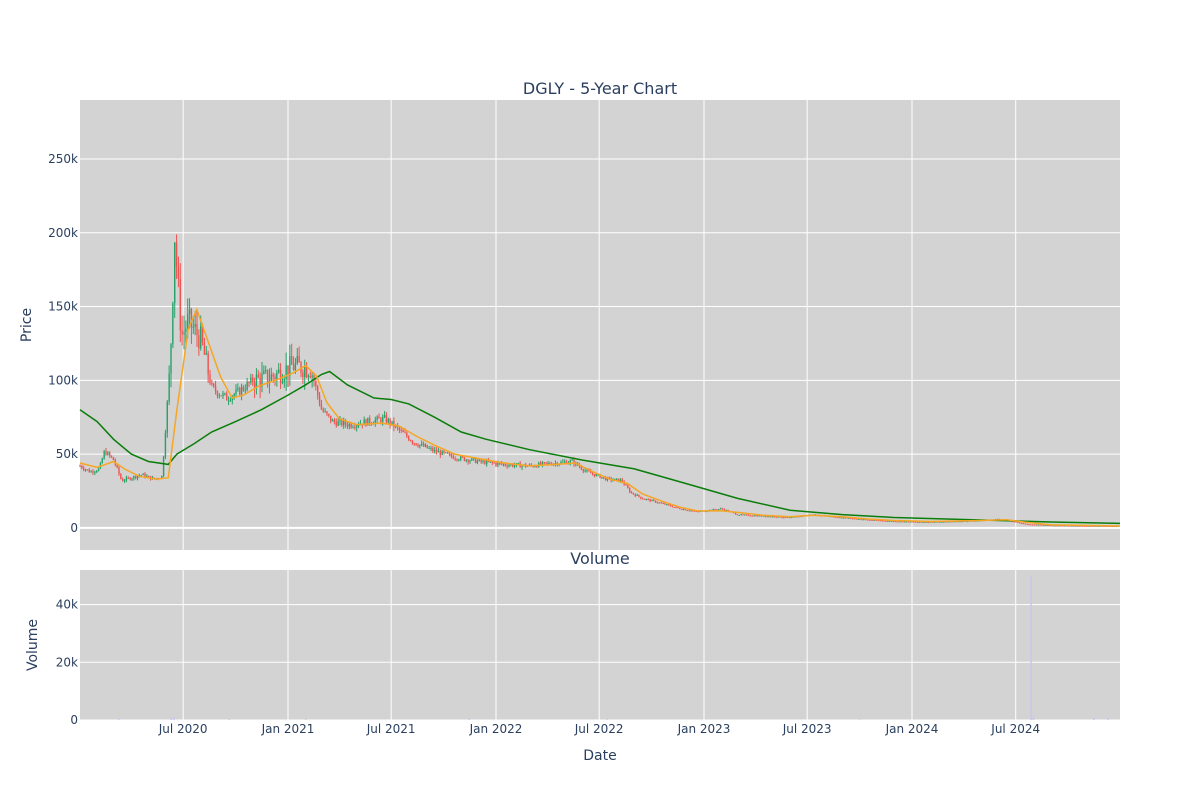  Describe the element at coordinates (67, 454) in the screenshot. I see `price-y-tick-label: 50k` at that location.